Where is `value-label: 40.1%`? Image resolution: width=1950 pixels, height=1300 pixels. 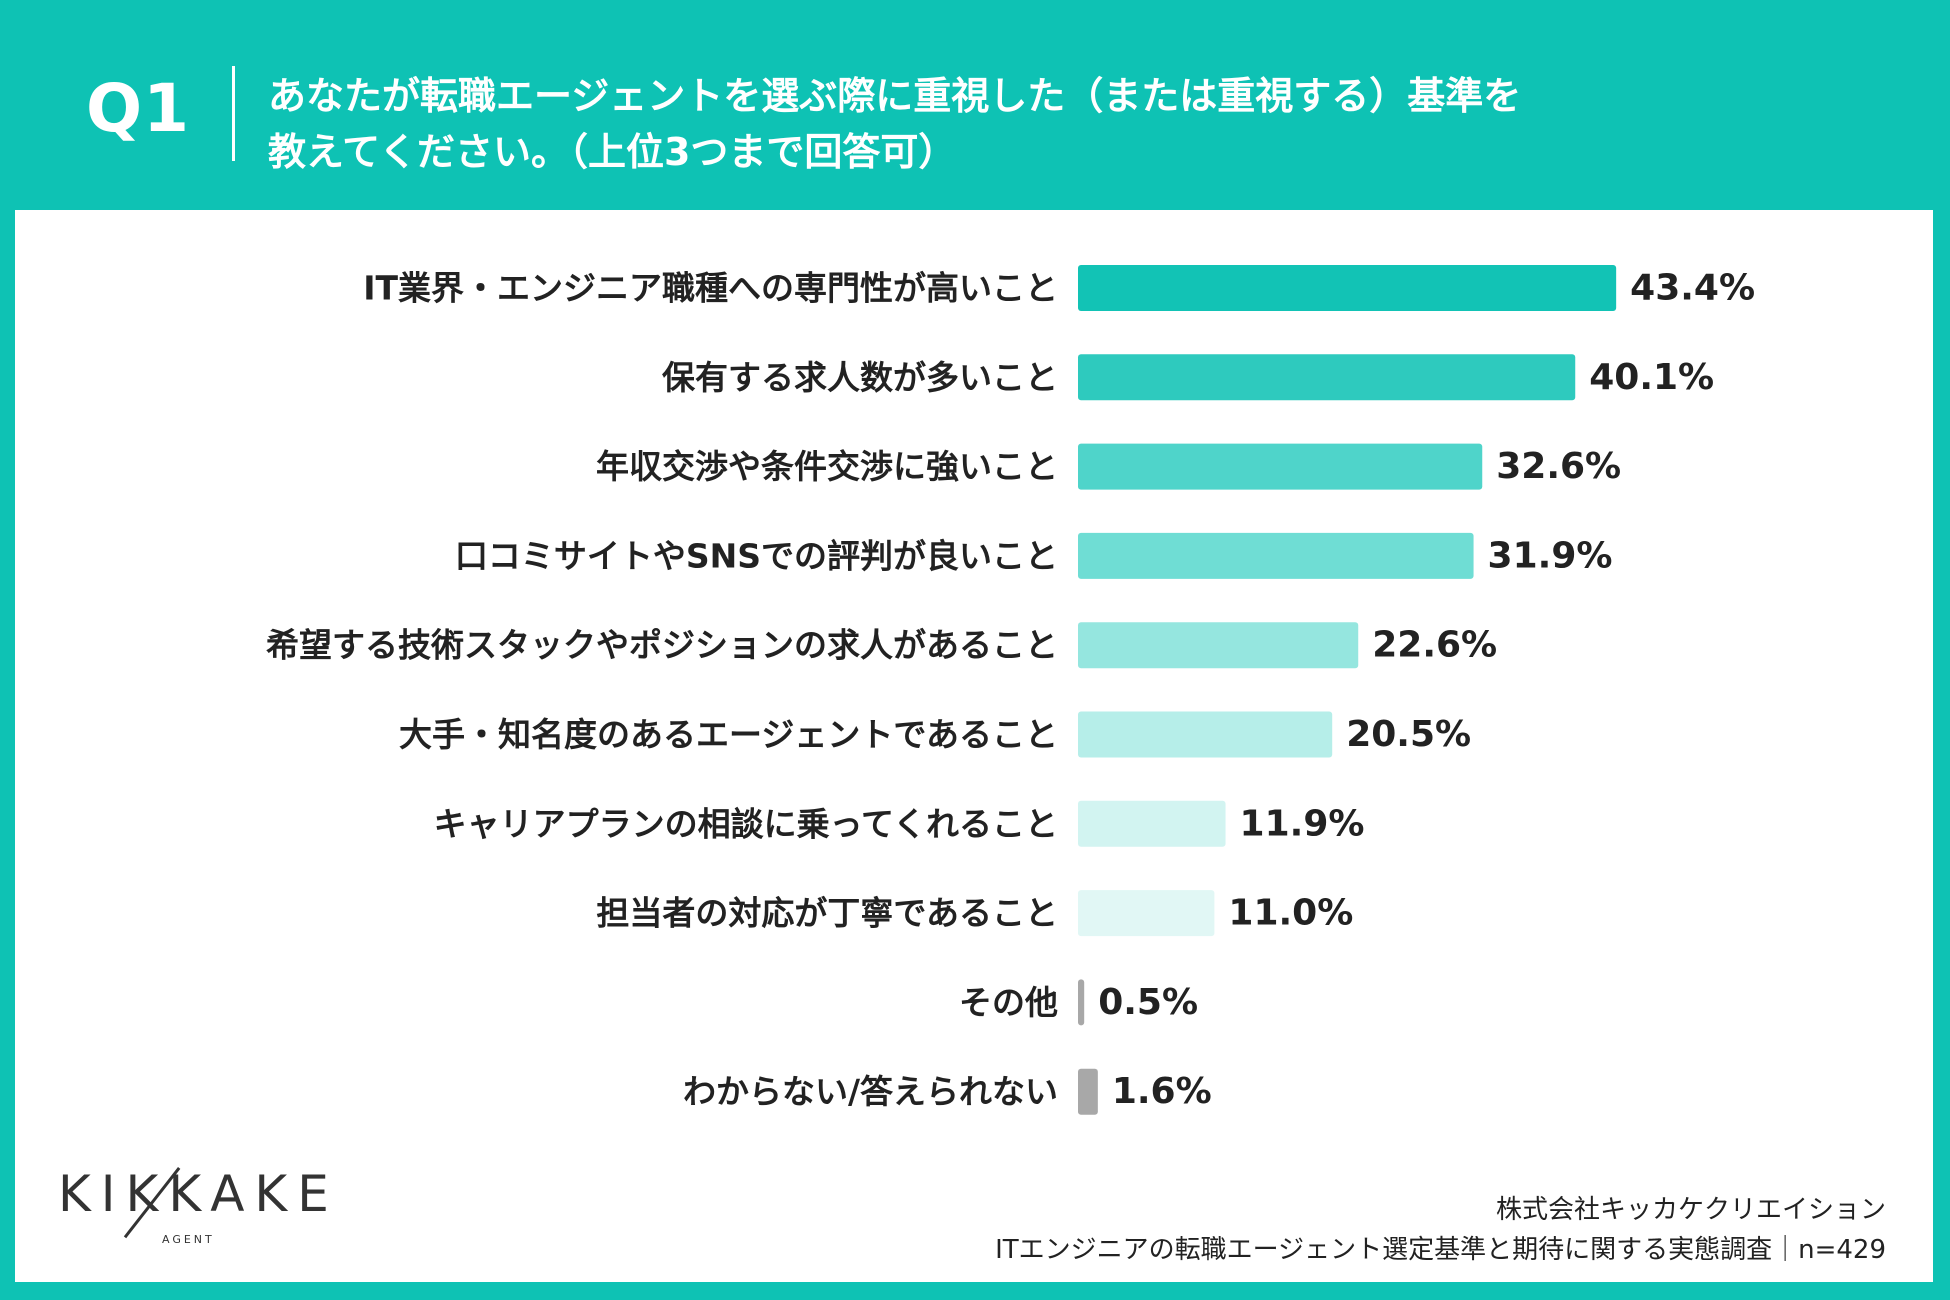
value-label: 40.1% is located at coordinates (1651, 377).